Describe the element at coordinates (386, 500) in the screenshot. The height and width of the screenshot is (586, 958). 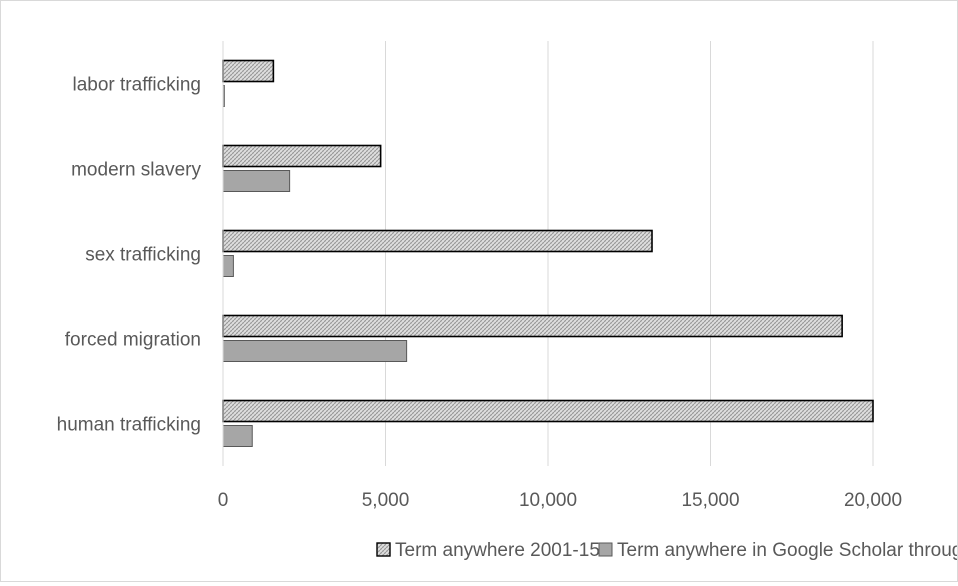
I see `x-tick-label: 5,000` at that location.